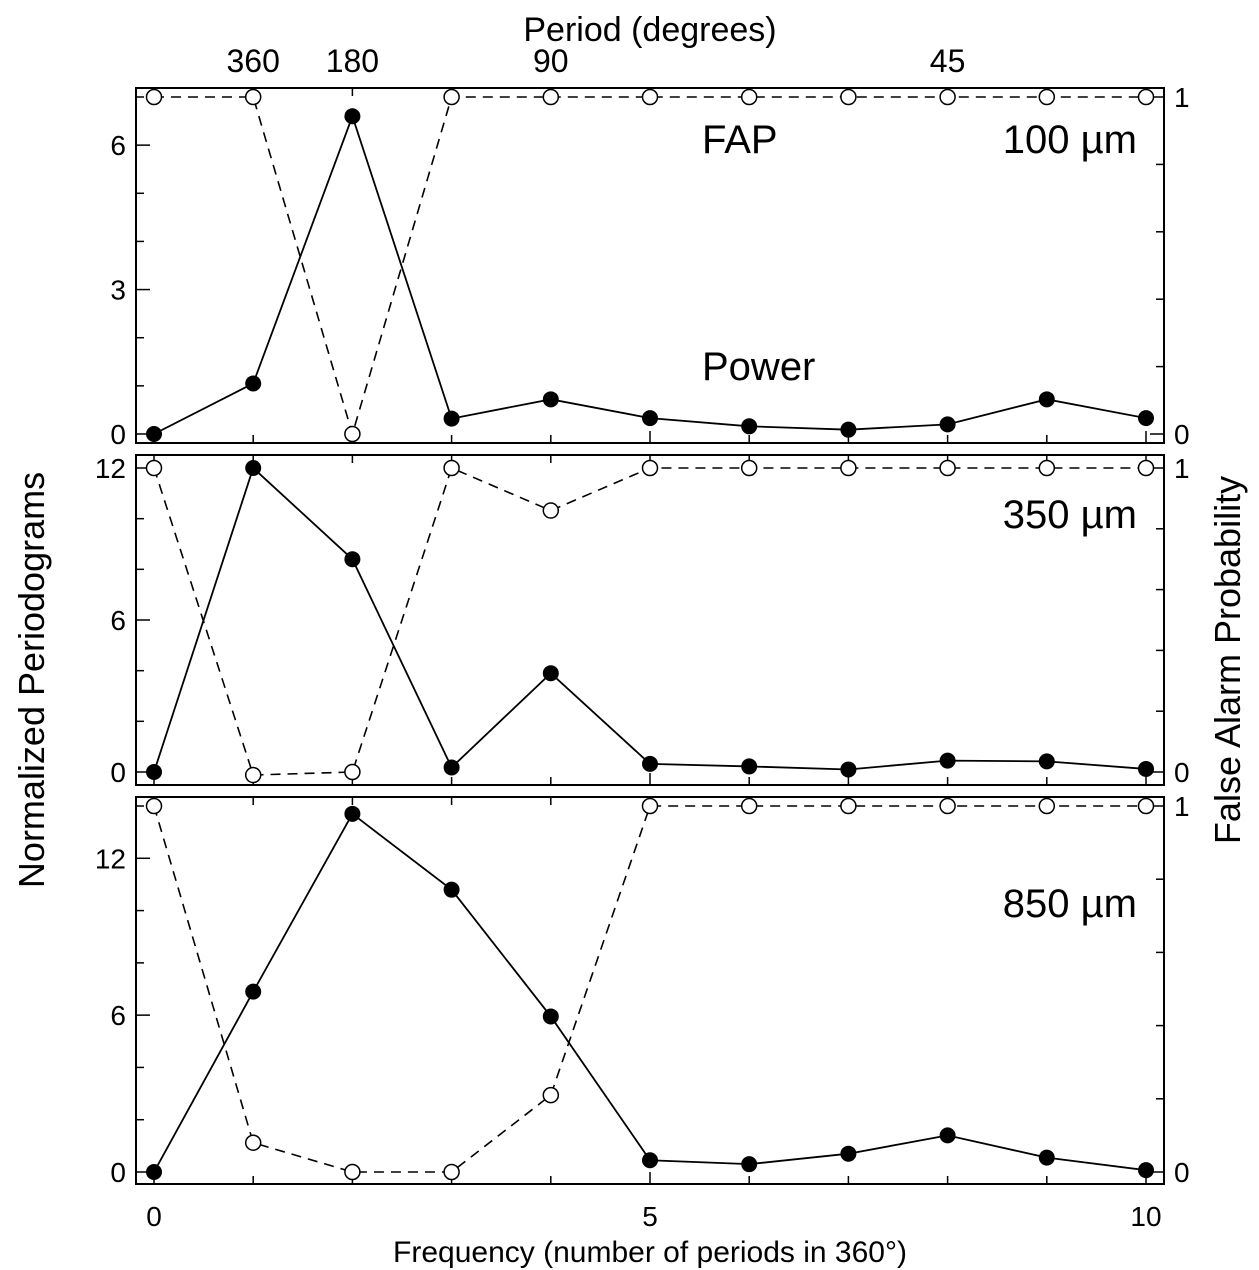 The height and width of the screenshot is (1270, 1259). What do you see at coordinates (758, 367) in the screenshot?
I see `power-annotation: Power` at bounding box center [758, 367].